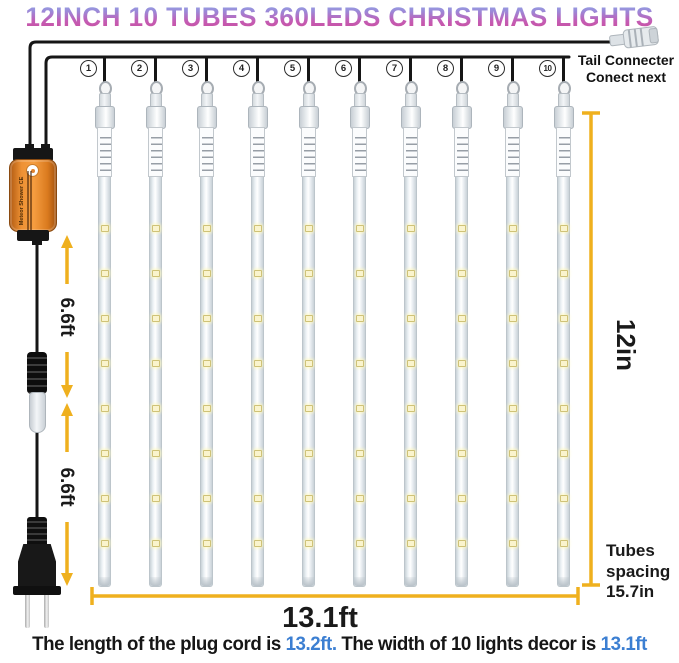  Describe the element at coordinates (32, 170) in the screenshot. I see `adapter-logo-icon` at that location.